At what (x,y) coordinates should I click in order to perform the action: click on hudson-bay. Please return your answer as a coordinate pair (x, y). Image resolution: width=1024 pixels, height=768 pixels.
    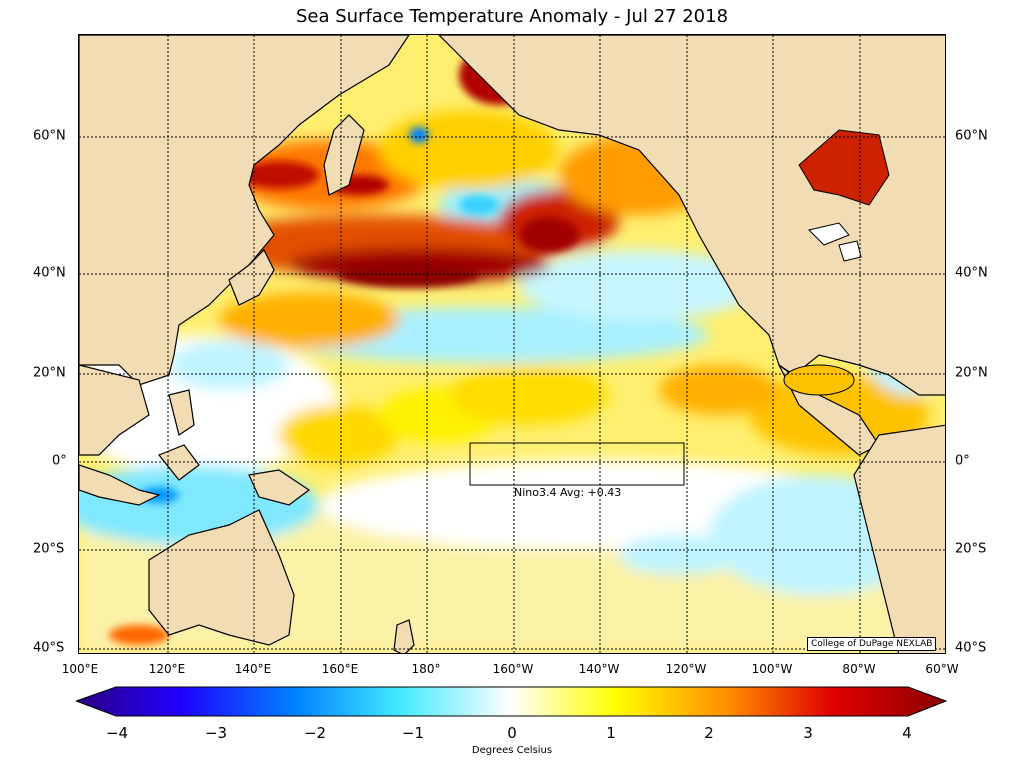
    Looking at the image, I should click on (844, 167).